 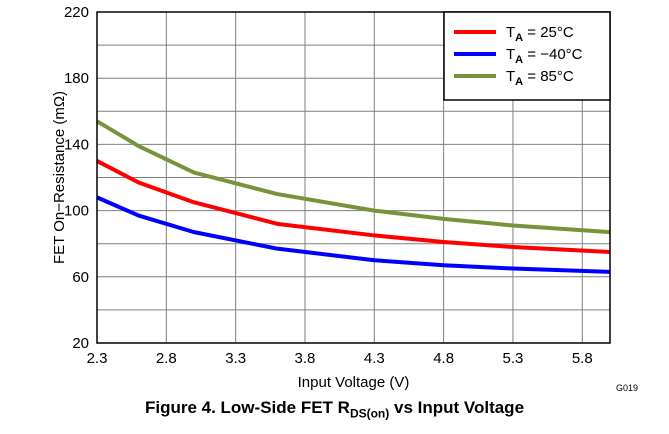 What do you see at coordinates (76, 211) in the screenshot?
I see `y-tick-label: 100` at bounding box center [76, 211].